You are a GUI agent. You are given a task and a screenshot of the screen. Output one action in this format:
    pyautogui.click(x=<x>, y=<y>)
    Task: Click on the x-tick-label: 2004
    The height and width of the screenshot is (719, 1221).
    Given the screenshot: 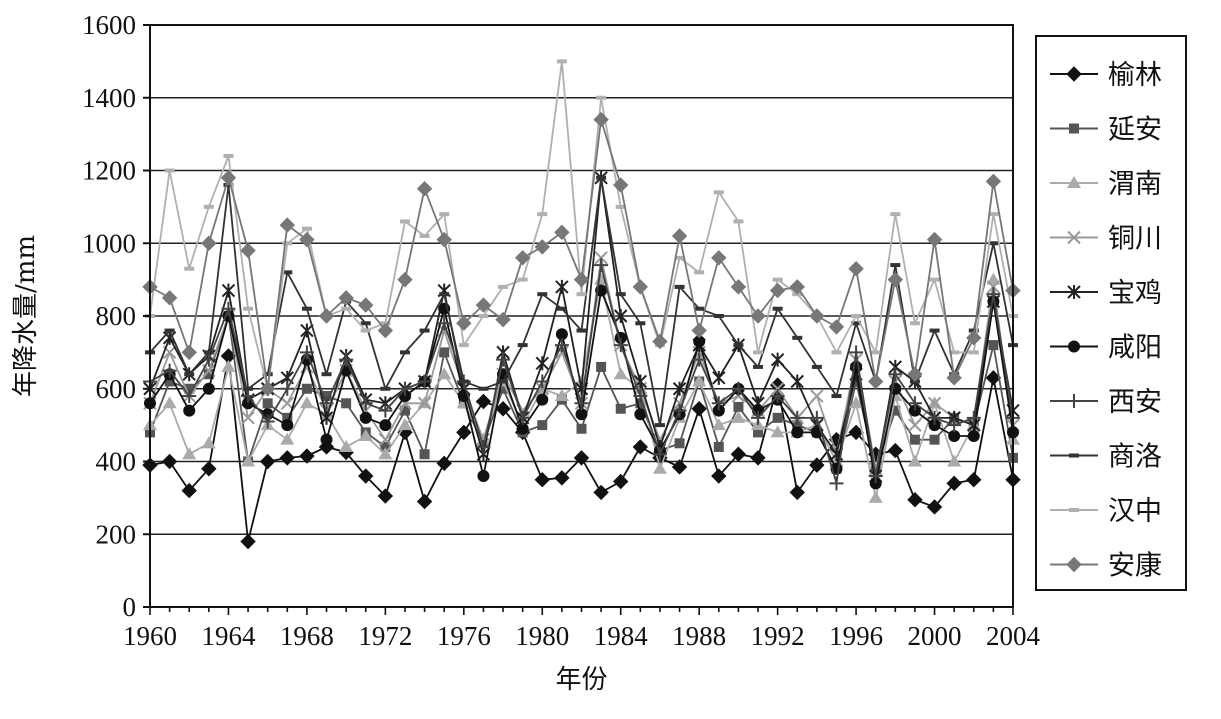 What is the action you would take?
    pyautogui.click(x=1013, y=636)
    